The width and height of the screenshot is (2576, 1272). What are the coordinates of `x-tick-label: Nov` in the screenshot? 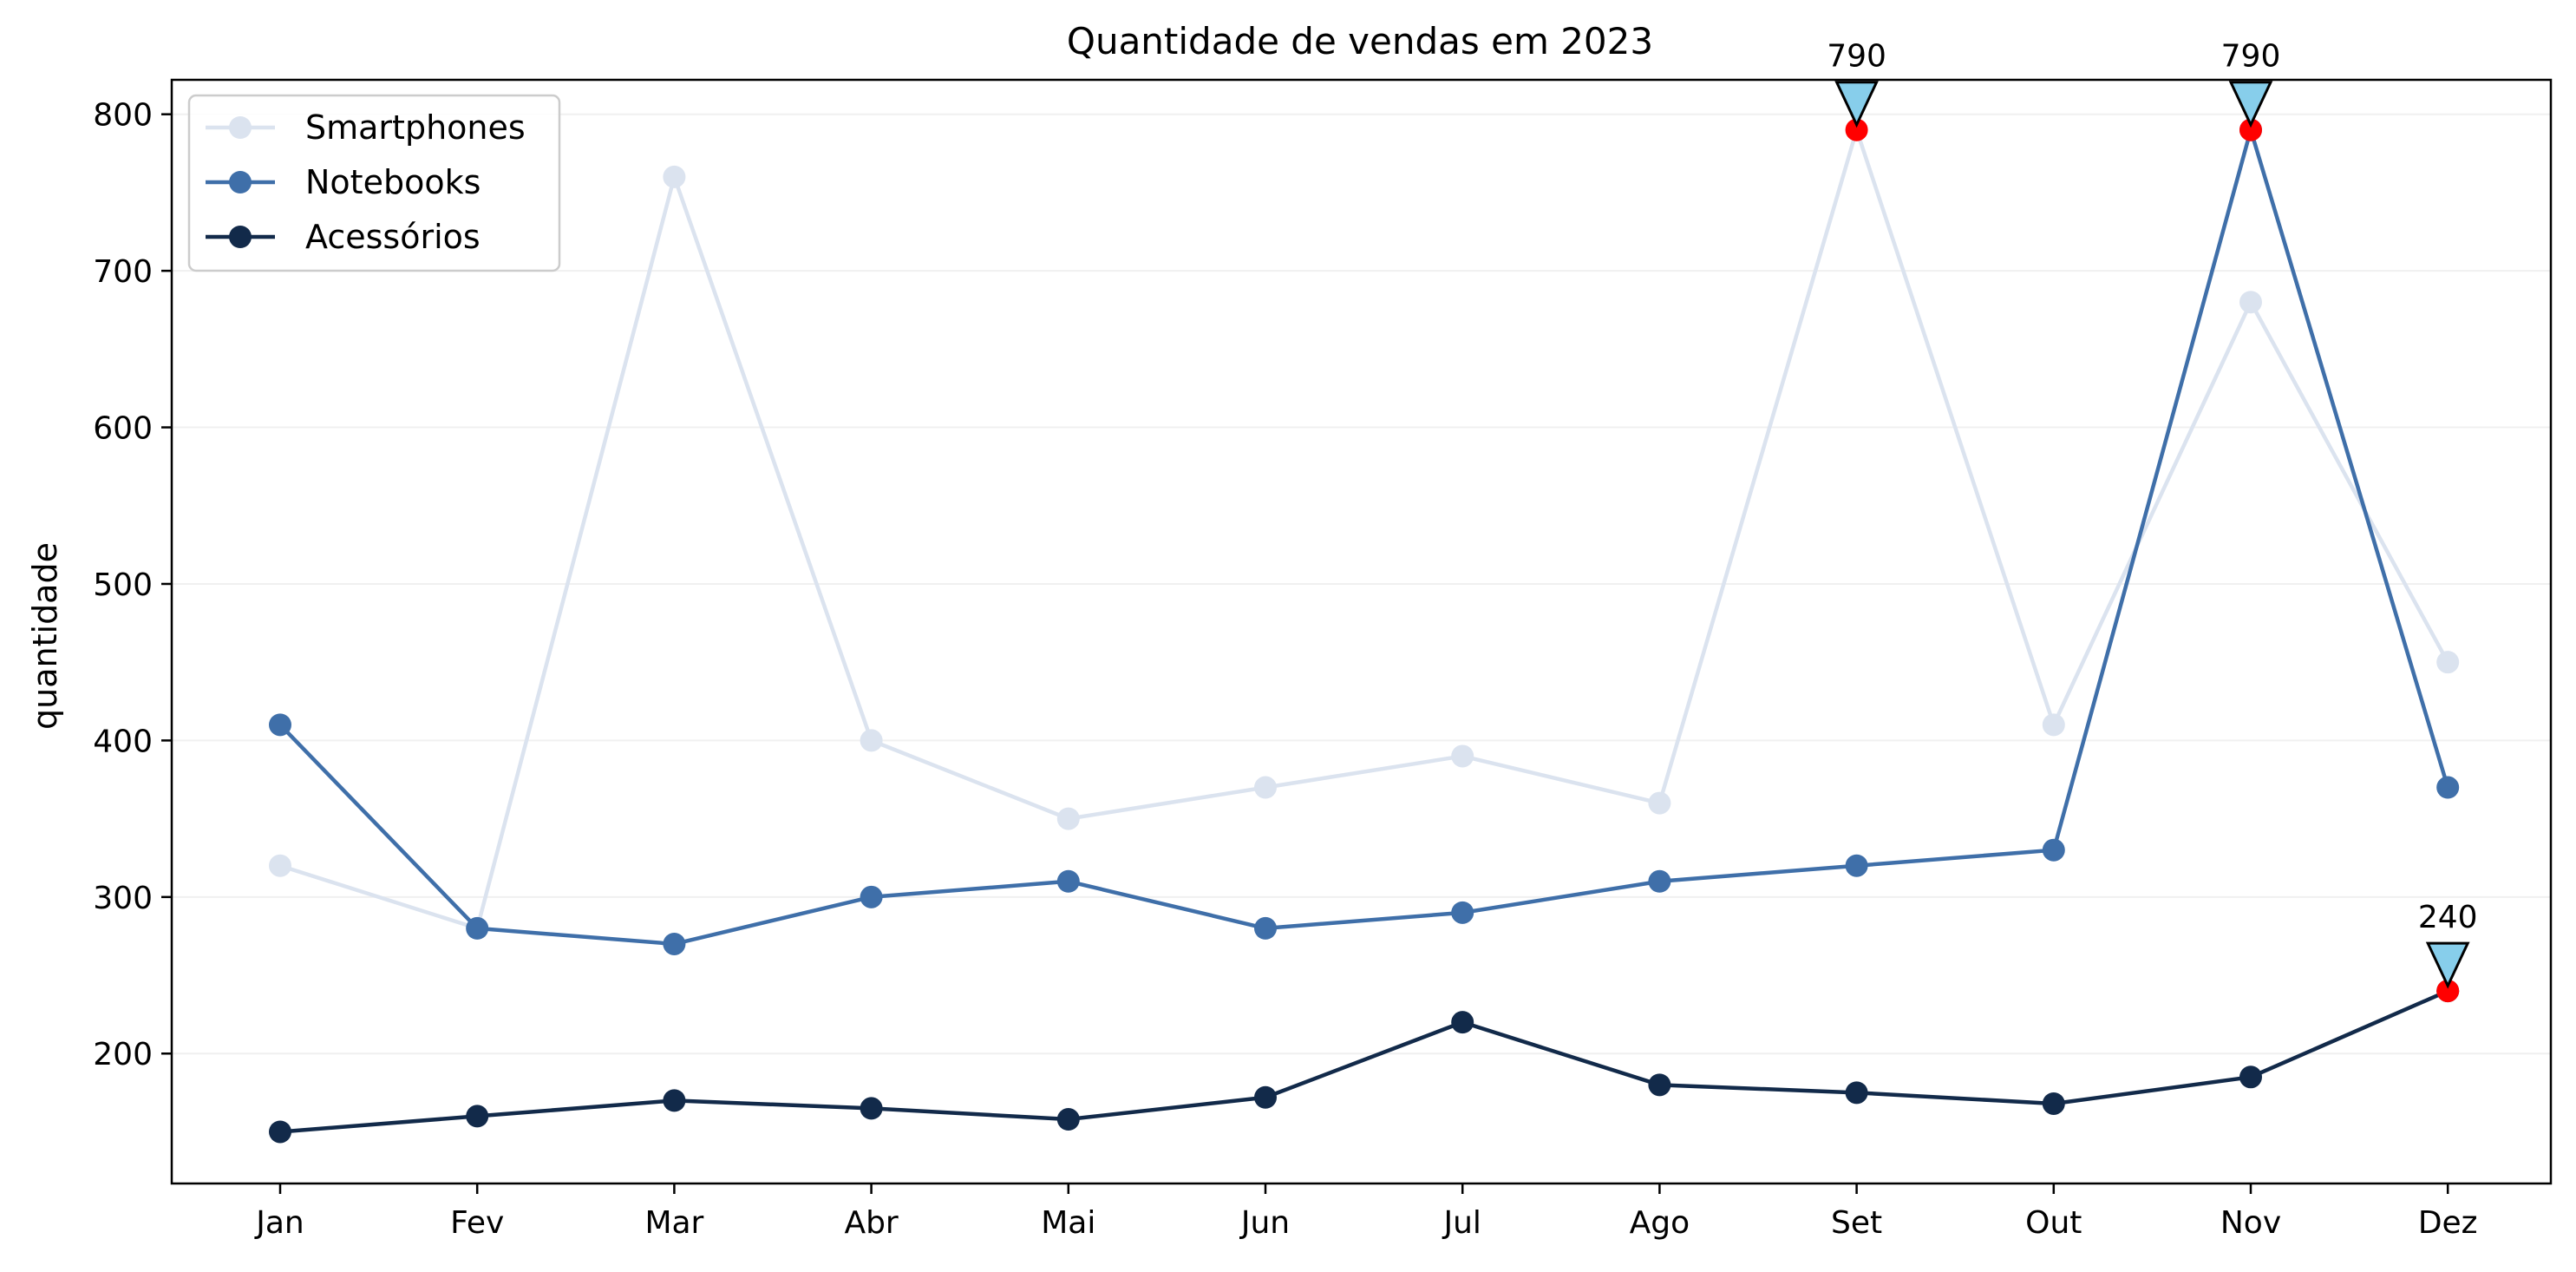 It's located at (2250, 1223).